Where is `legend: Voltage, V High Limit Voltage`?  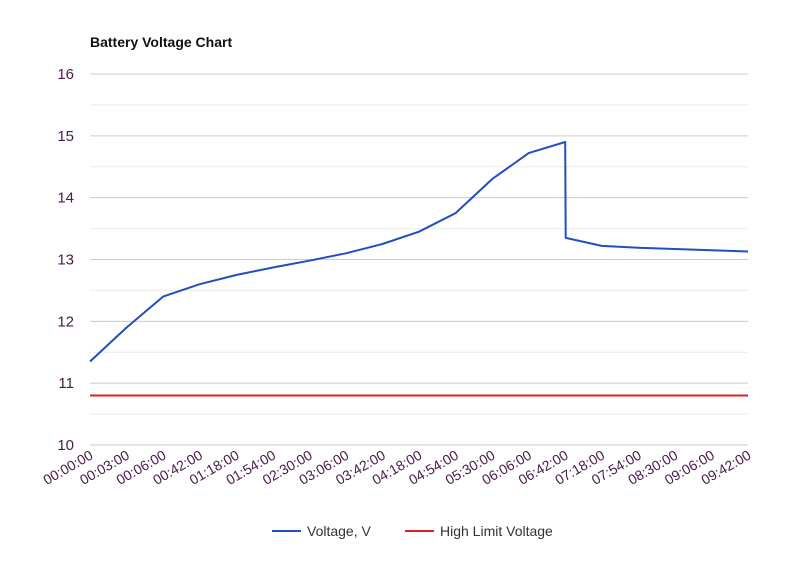 legend: Voltage, V High Limit Voltage is located at coordinates (412, 531).